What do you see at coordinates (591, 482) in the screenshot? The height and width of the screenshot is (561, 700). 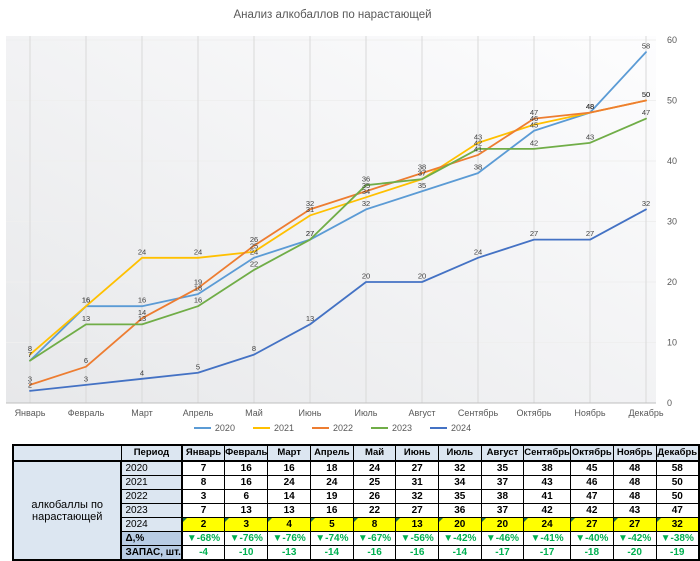 I see `value-cell: 46` at bounding box center [591, 482].